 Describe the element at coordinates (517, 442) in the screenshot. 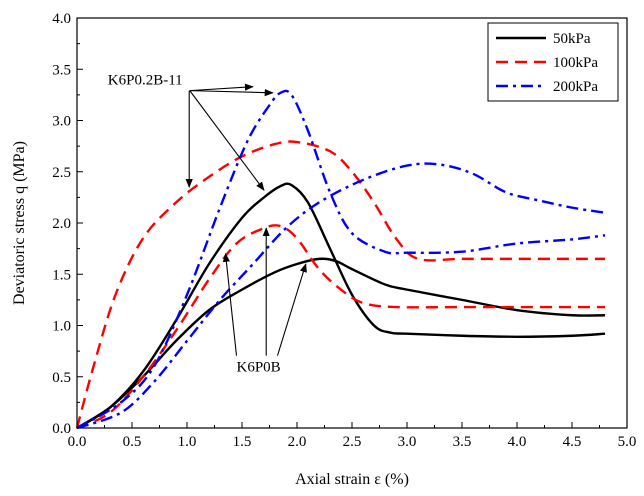

I see `x-tick-label: 4.0` at that location.